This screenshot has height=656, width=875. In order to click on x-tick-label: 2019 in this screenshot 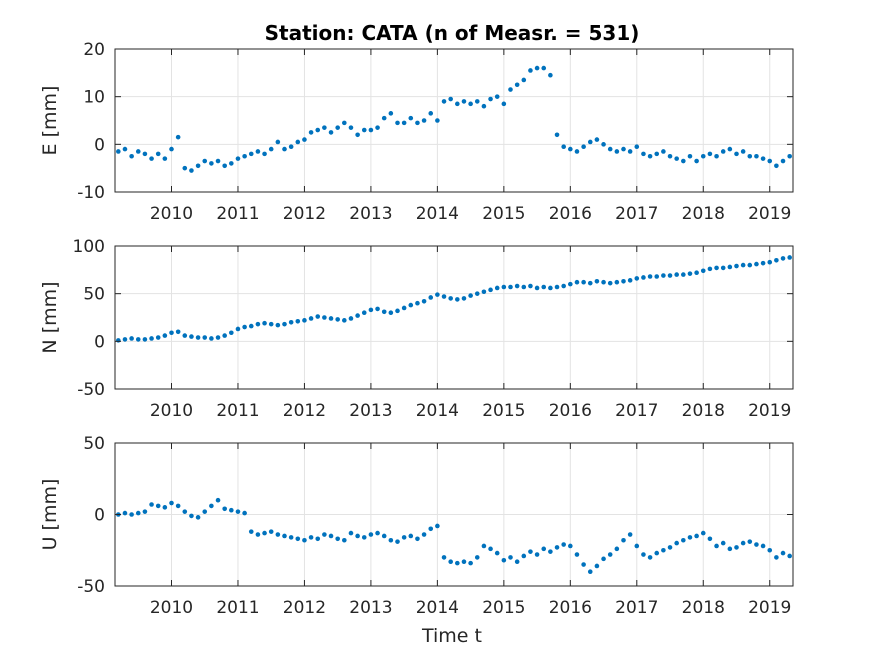, I will do `click(769, 608)`.